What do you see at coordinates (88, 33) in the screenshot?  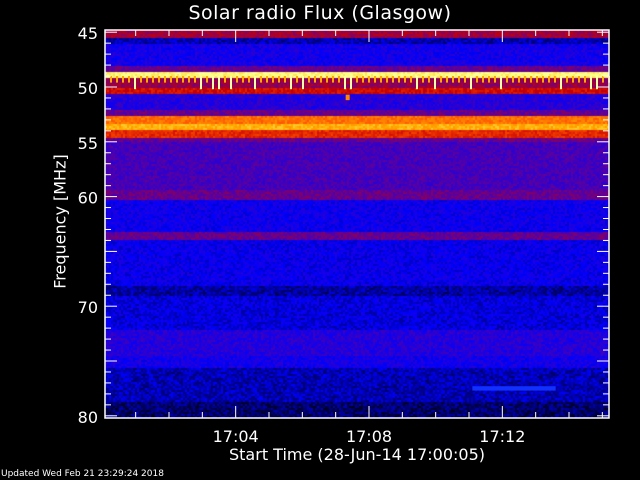 I see `y-tick-label: 45` at bounding box center [88, 33].